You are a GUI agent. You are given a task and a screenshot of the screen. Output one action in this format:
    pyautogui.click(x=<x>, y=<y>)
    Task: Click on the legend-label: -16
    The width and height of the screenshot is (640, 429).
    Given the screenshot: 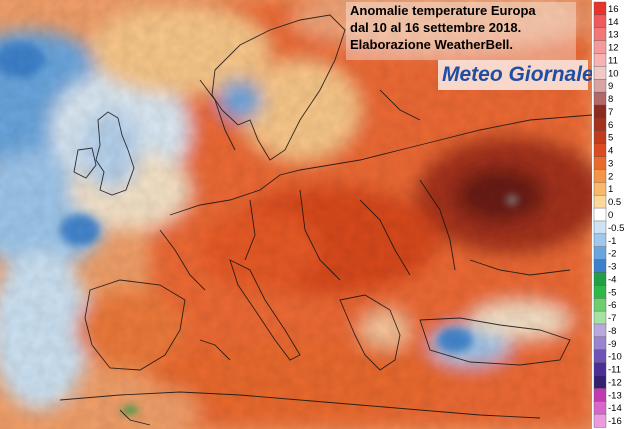 What is the action you would take?
    pyautogui.click(x=615, y=421)
    